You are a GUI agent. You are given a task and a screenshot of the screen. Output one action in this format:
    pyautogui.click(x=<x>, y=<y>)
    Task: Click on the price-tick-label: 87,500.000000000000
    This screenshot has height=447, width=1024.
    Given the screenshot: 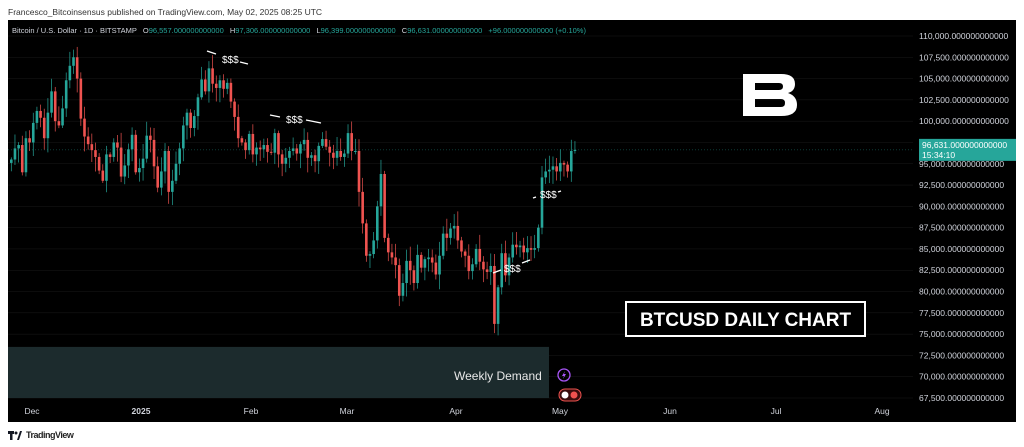 What is the action you would take?
    pyautogui.click(x=961, y=228)
    